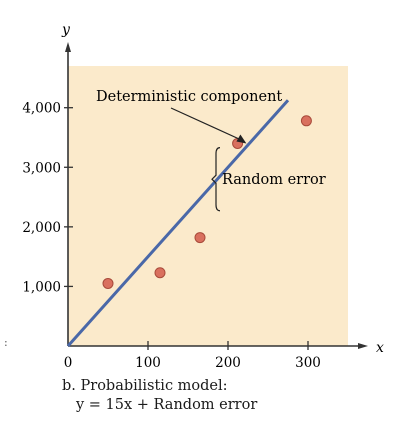 The height and width of the screenshot is (442, 400). Describe the element at coordinates (189, 97) in the screenshot. I see `deterministic-component-label: Deterministic component` at that location.